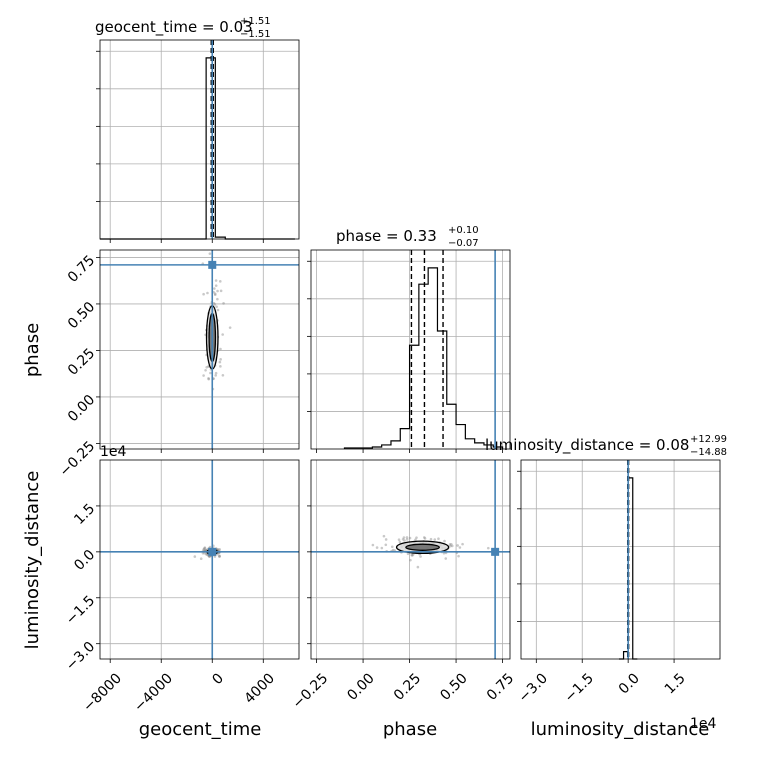 The height and width of the screenshot is (760, 760). What do you see at coordinates (32, 350) in the screenshot?
I see `ylabel-phase: phase` at bounding box center [32, 350].